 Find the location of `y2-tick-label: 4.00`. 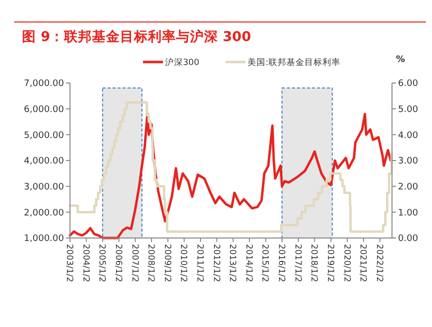

y2-tick-label: 4.00 is located at coordinates (408, 135).